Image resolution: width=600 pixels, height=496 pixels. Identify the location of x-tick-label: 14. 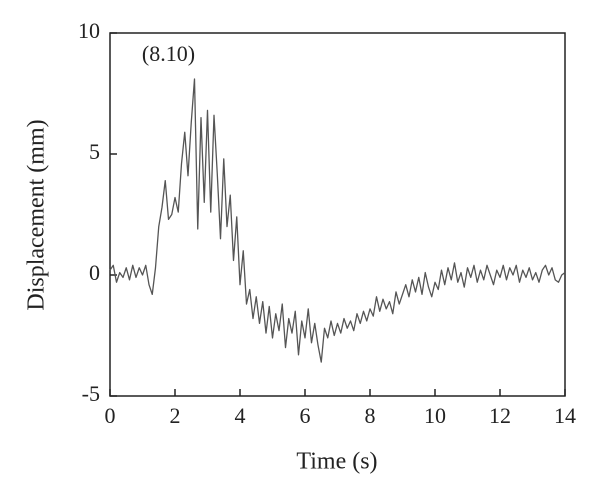
(565, 415).